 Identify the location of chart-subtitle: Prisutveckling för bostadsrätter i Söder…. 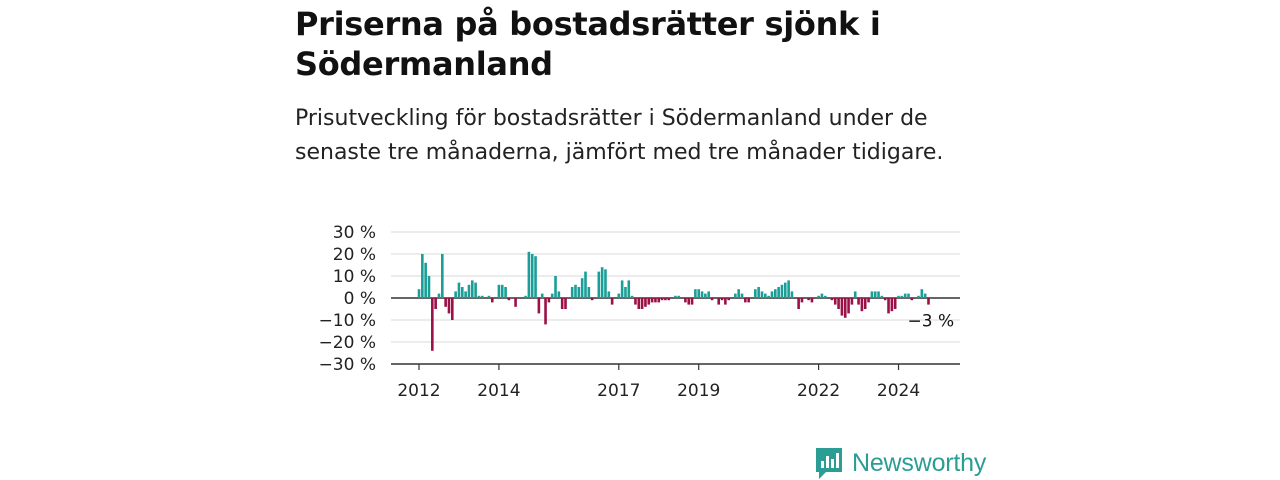
(619, 135).